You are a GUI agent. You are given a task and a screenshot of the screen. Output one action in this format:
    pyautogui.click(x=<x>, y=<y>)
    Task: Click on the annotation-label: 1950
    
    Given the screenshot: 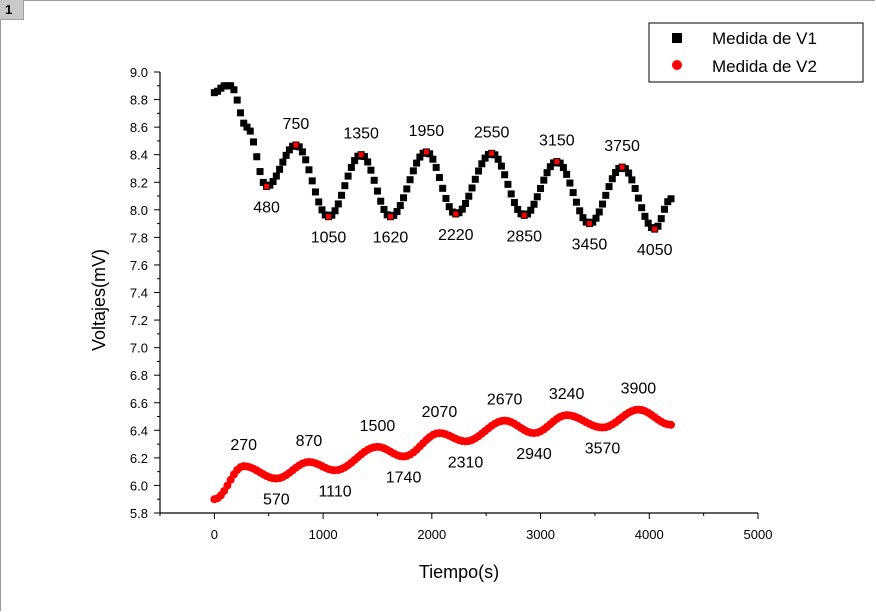 What is the action you would take?
    pyautogui.click(x=427, y=131)
    